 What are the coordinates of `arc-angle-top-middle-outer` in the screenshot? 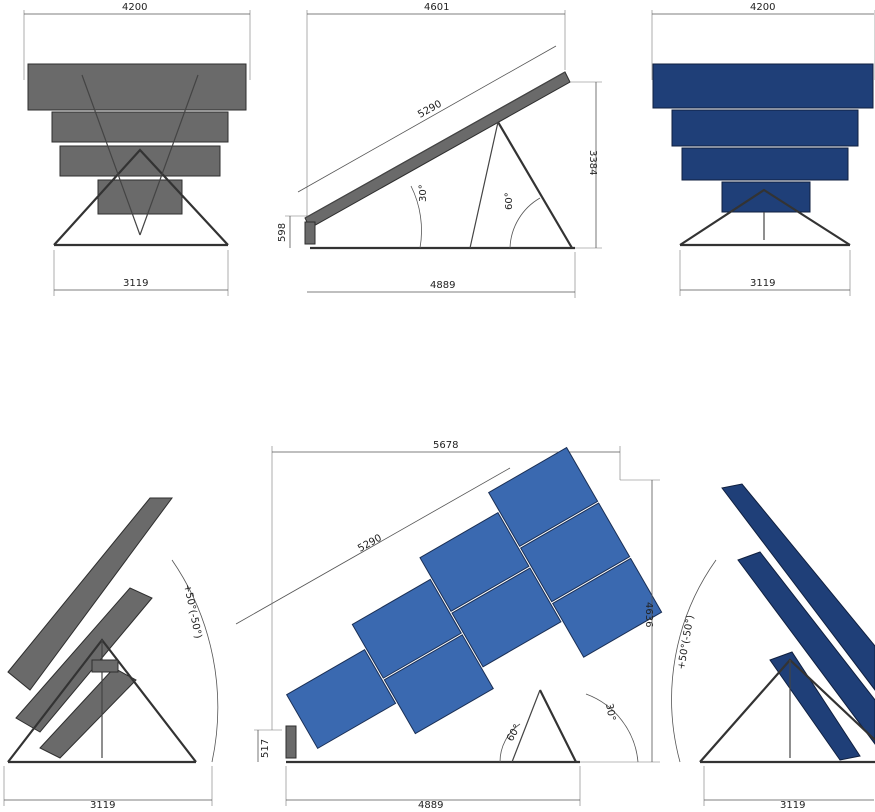 It's located at (525, 223).